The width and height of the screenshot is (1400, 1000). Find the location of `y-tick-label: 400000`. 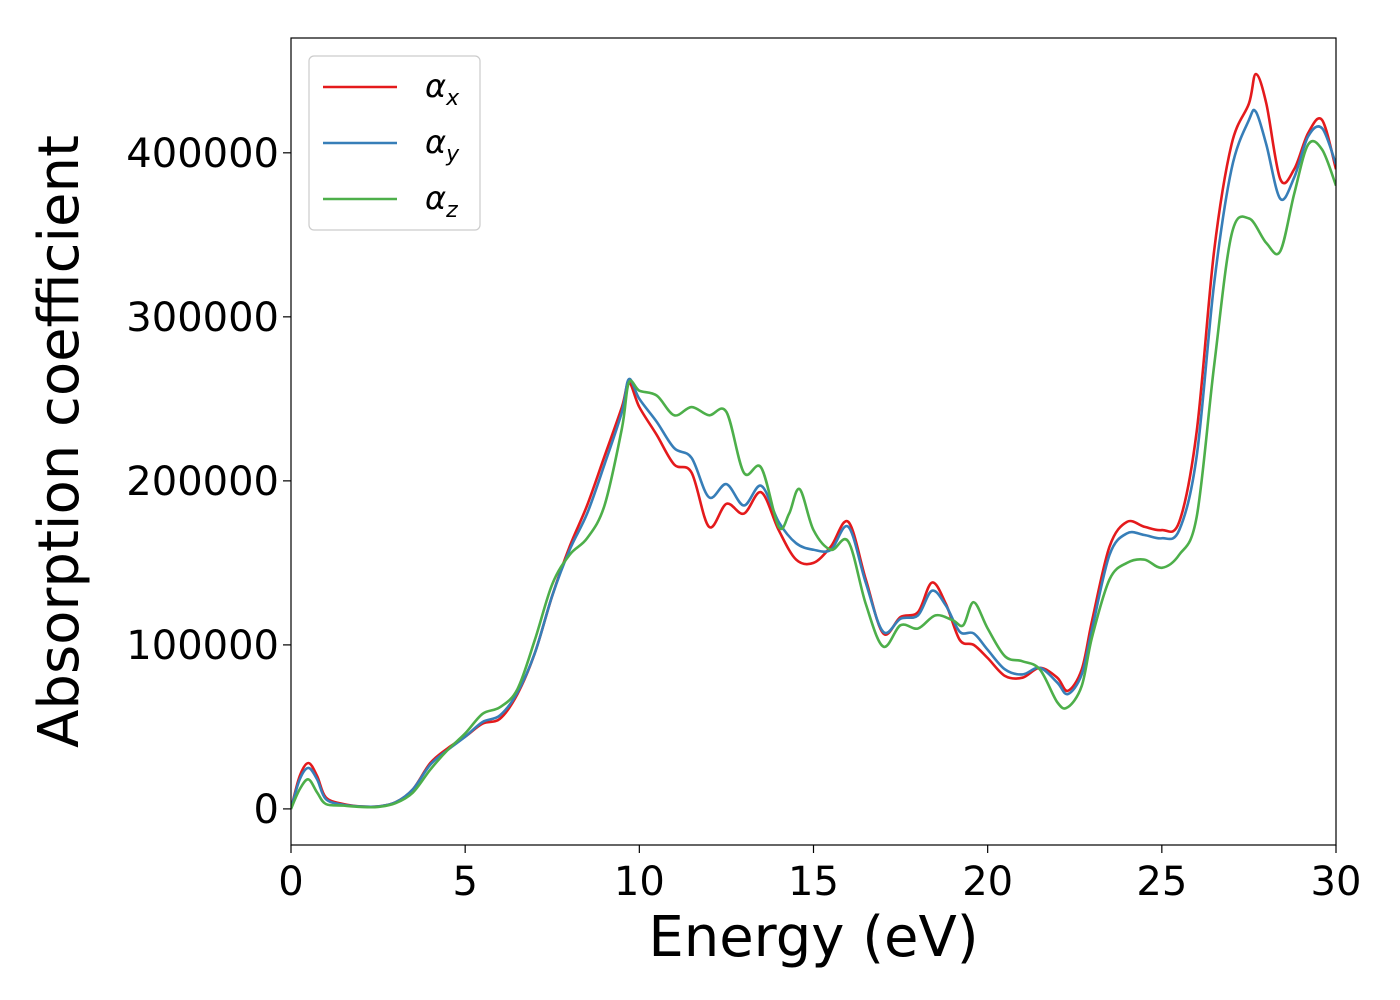

y-tick-label: 400000 is located at coordinates (202, 154).